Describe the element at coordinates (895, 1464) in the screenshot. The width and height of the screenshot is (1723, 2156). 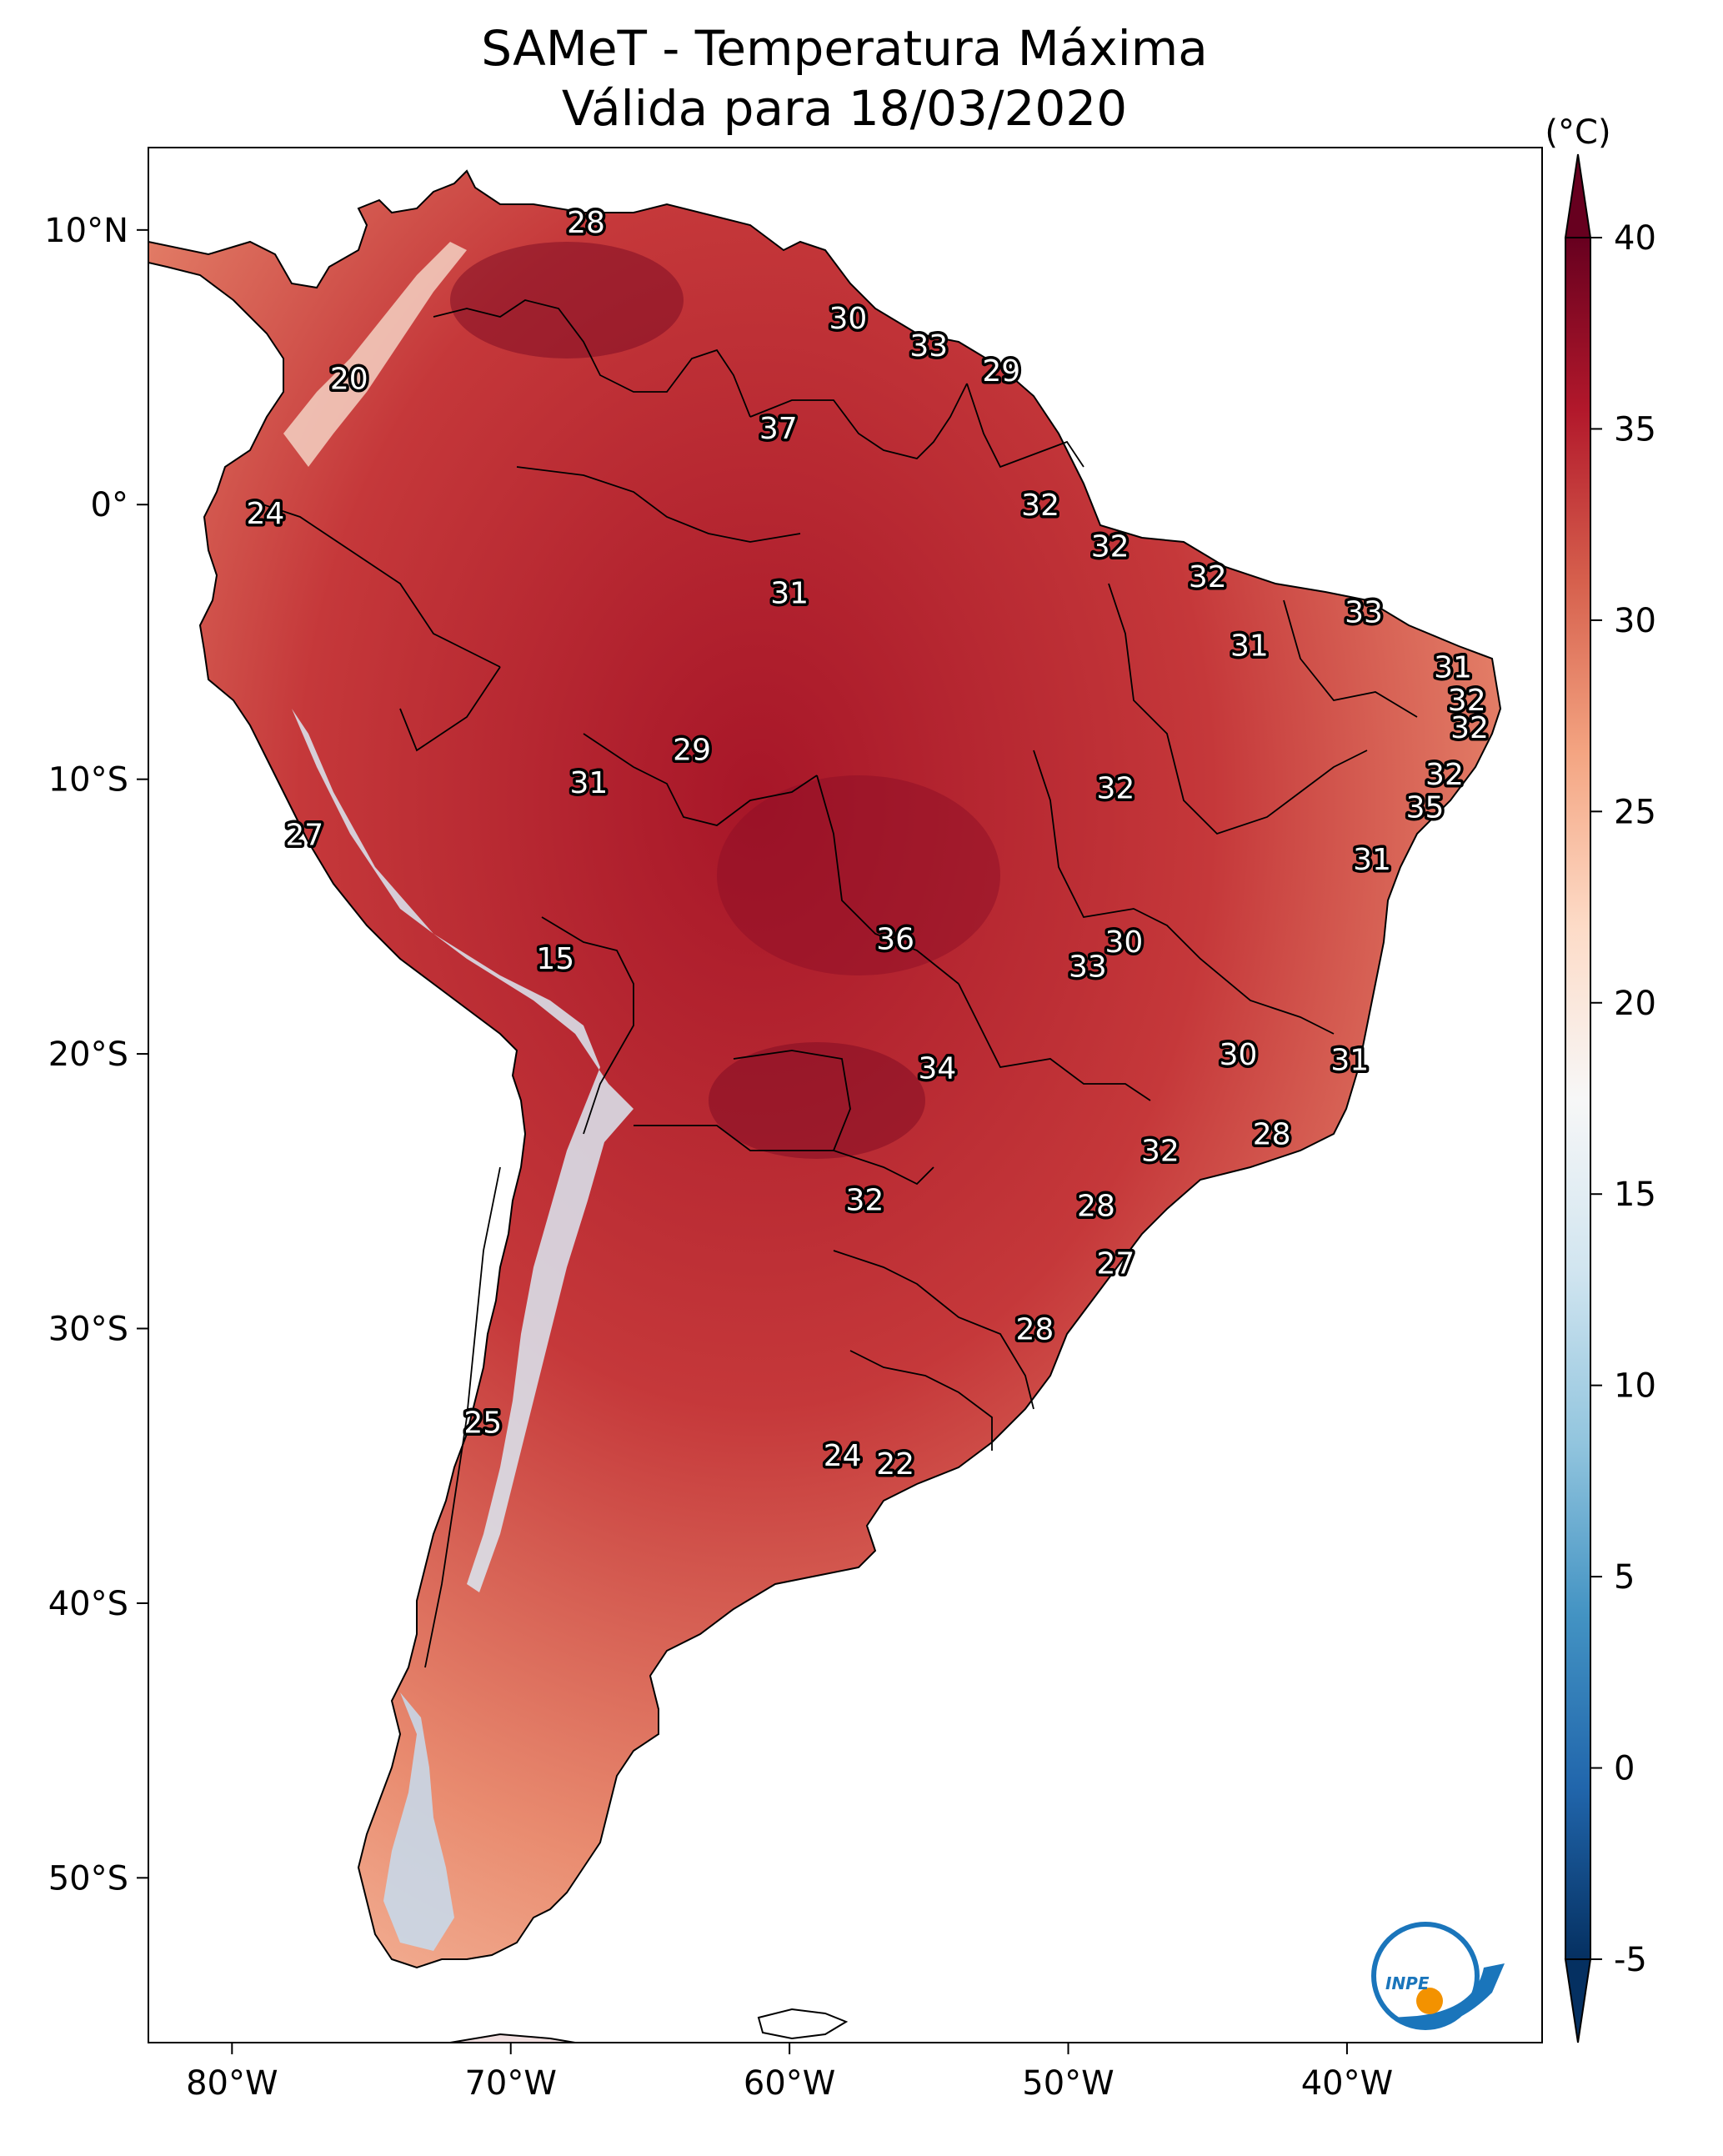
I see `station-temp-label: 22` at that location.